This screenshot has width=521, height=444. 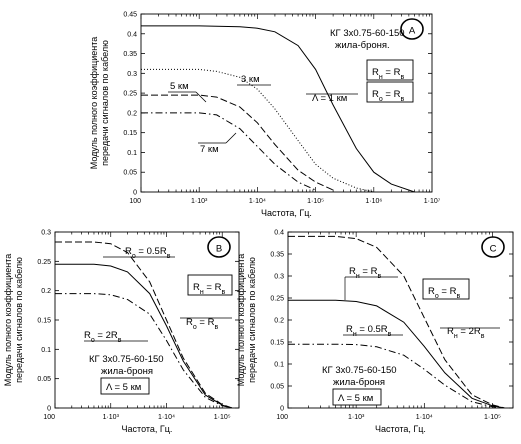 I want to click on series-label-5km-leader2, so click(x=201, y=97).